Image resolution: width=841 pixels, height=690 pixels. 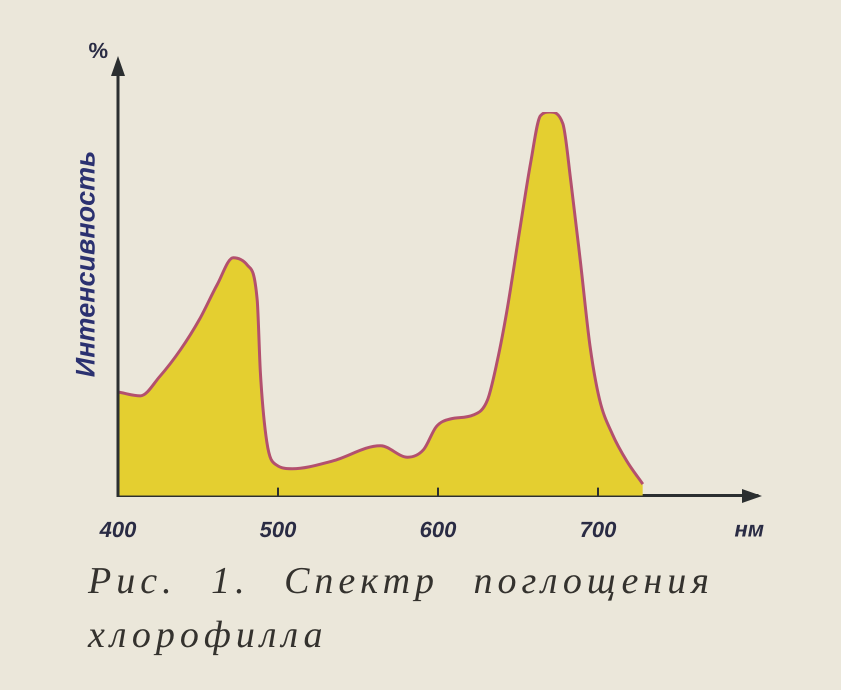 What do you see at coordinates (749, 529) in the screenshot?
I see `x-axis-title: нм` at bounding box center [749, 529].